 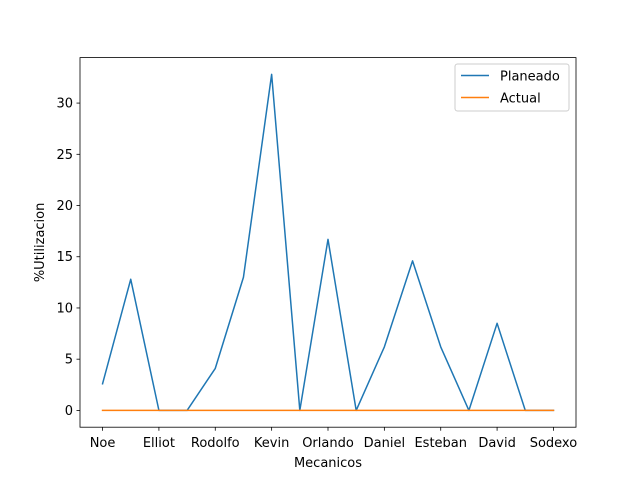 I want to click on y-tick-label-5: 5, so click(x=69, y=360).